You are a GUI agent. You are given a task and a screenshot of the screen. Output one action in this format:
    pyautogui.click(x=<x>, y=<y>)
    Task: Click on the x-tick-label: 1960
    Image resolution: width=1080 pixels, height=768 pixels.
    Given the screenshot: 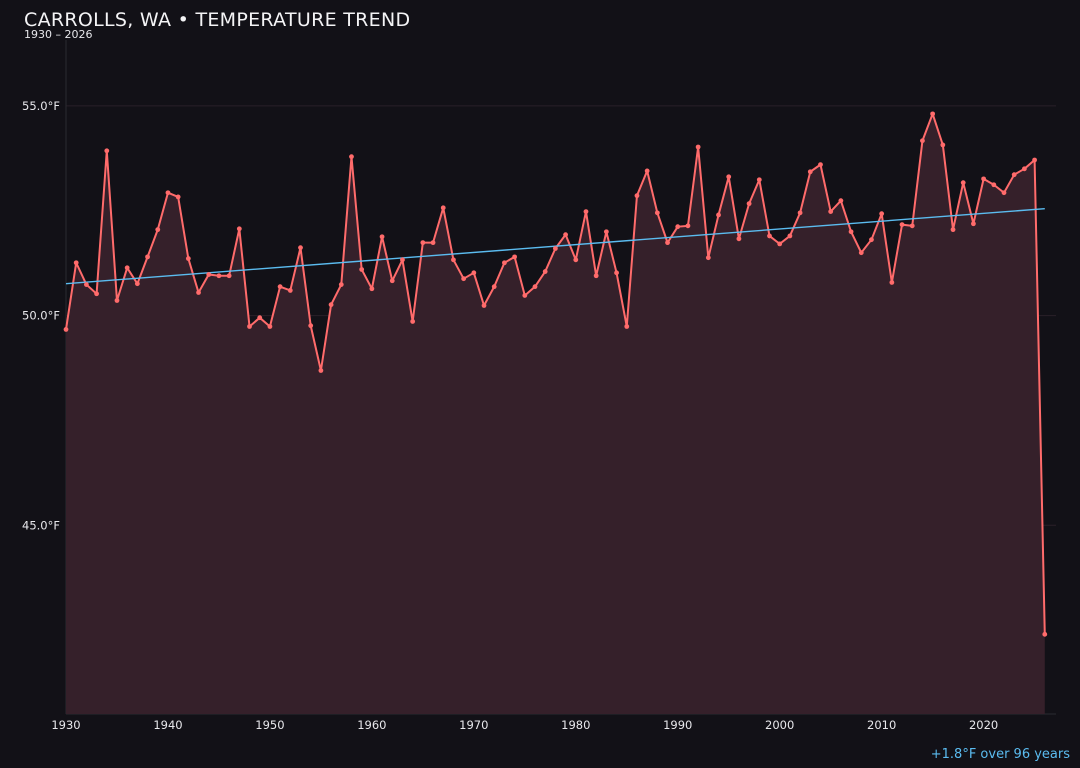 What is the action you would take?
    pyautogui.click(x=371, y=725)
    